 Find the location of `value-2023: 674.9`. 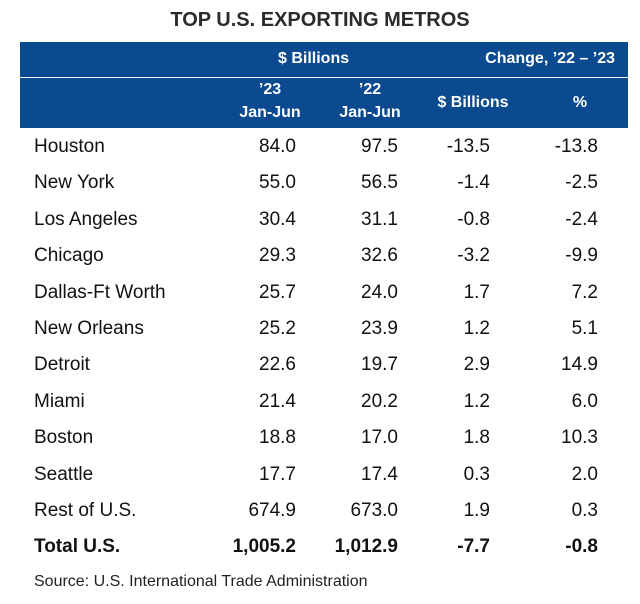

value-2023: 674.9 is located at coordinates (272, 510).